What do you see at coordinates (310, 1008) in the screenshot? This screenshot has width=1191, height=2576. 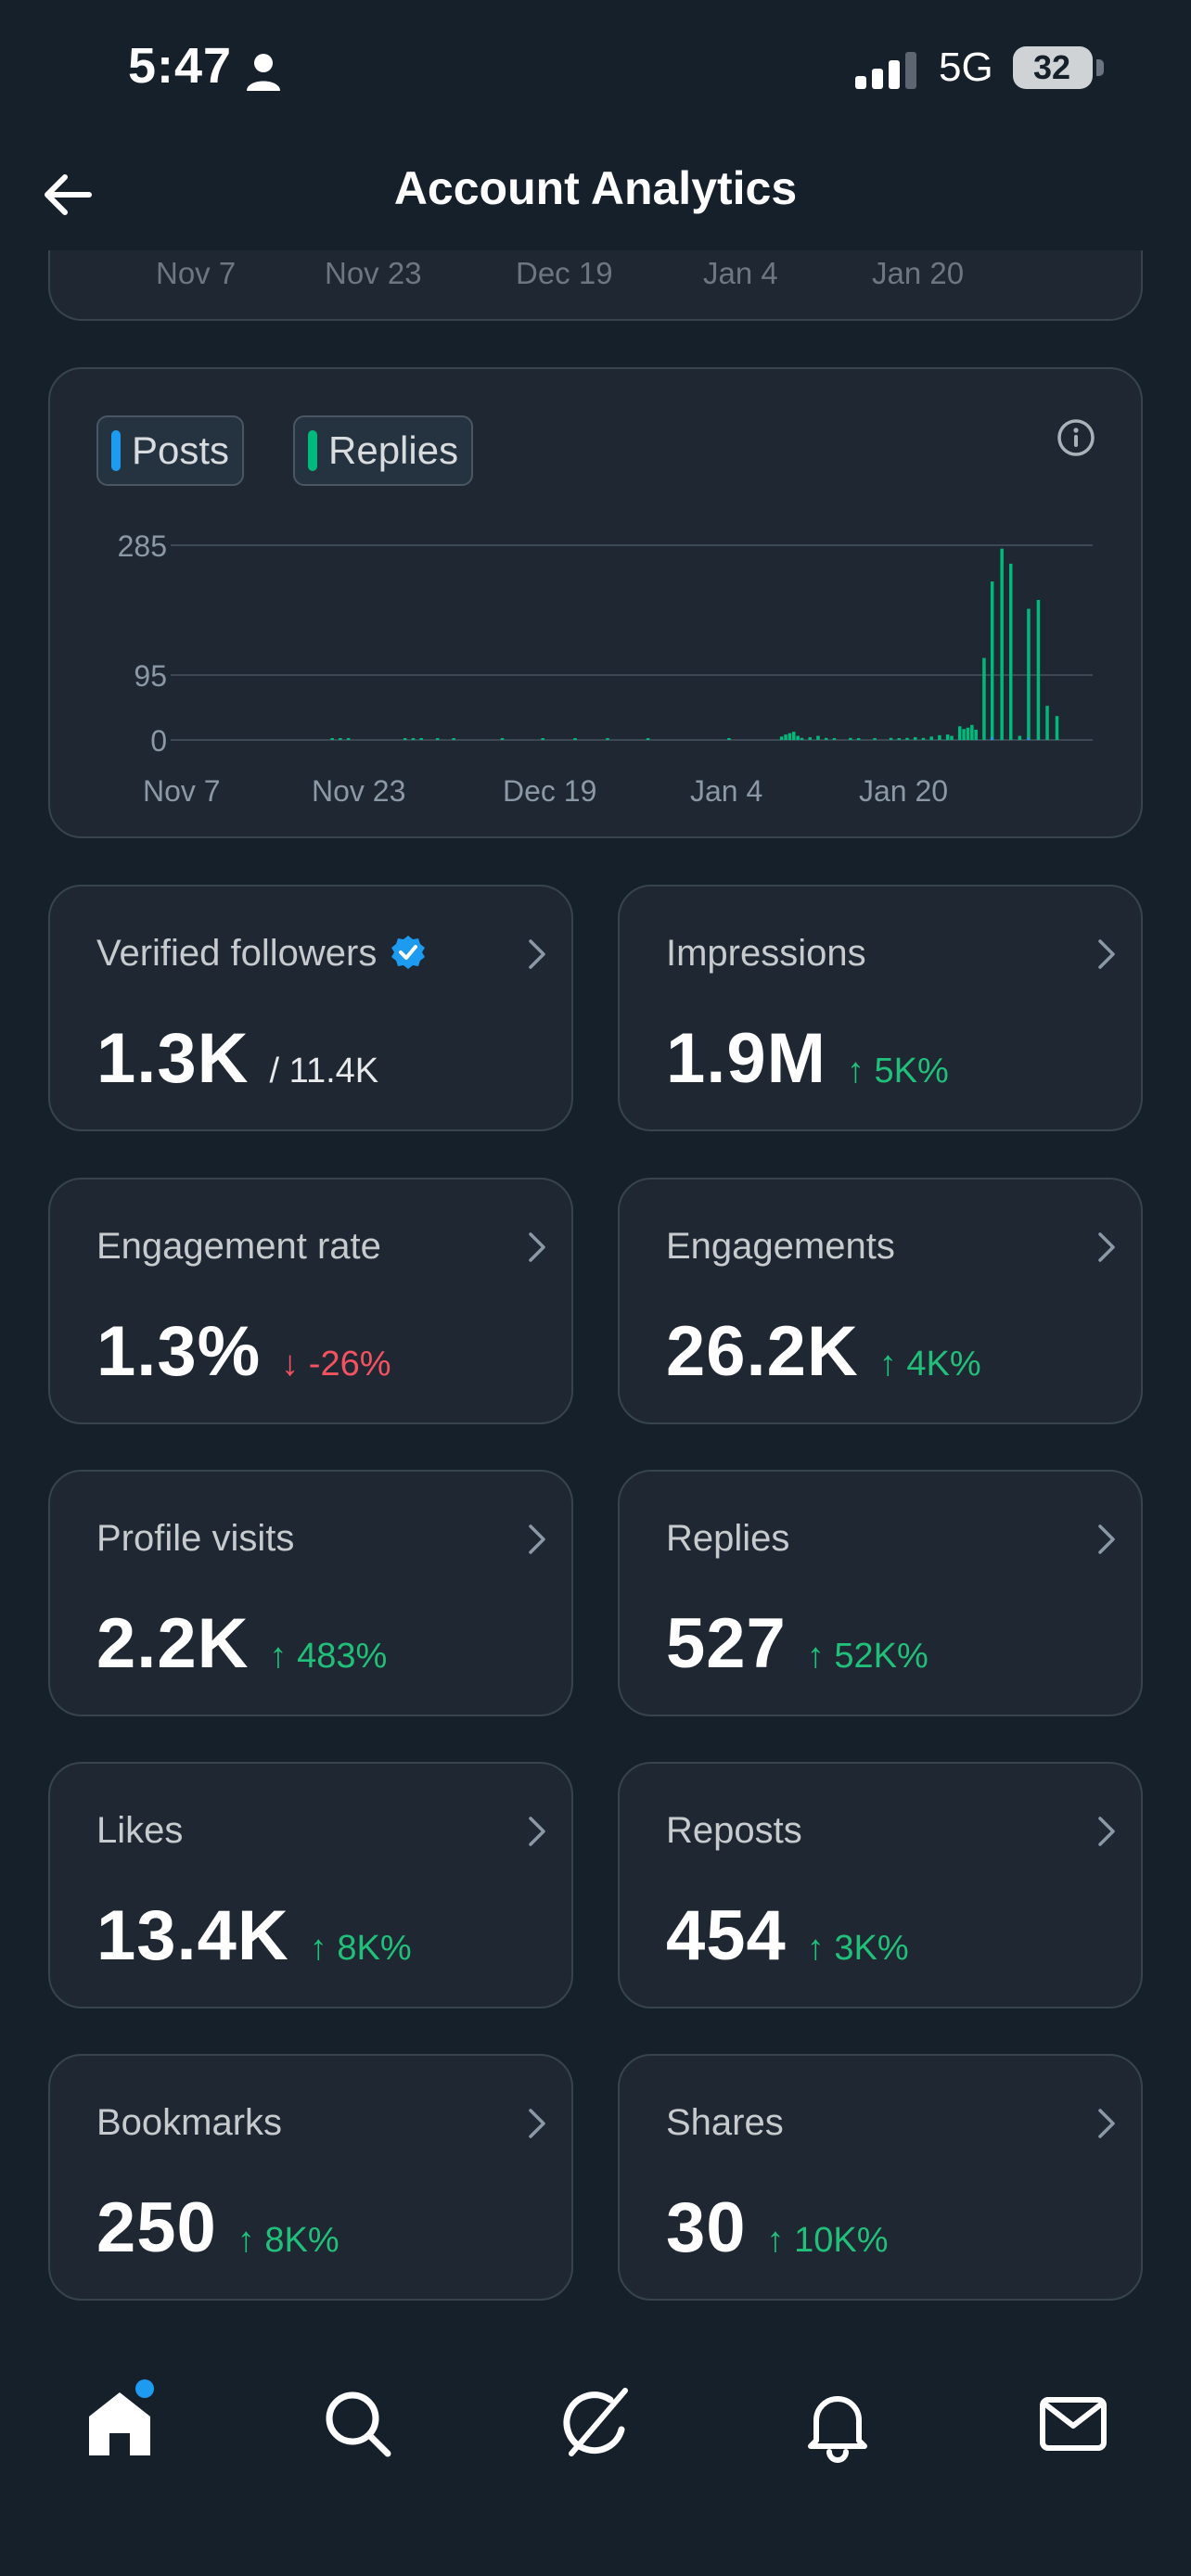 I see `metric-card-verified-followers: Verified followers 1.3K/ 11.4K` at bounding box center [310, 1008].